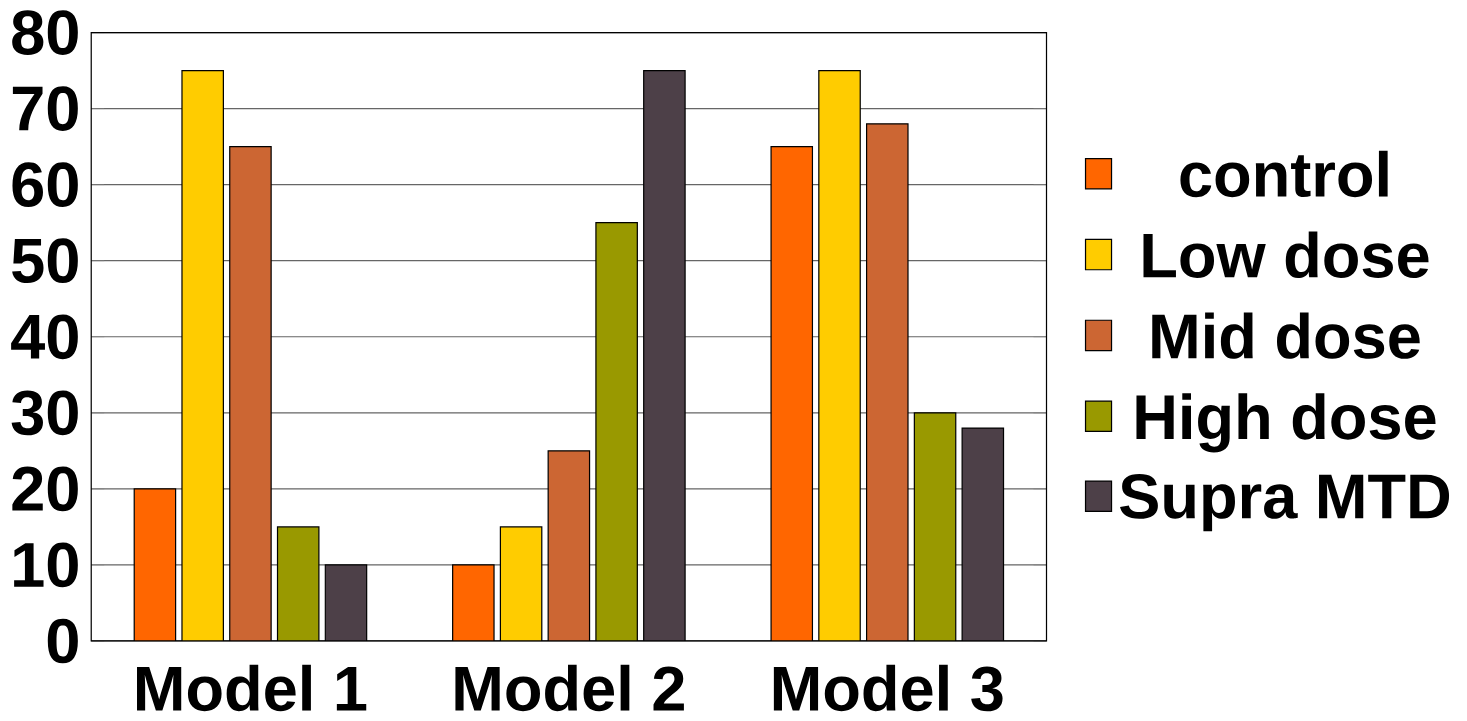 The height and width of the screenshot is (721, 1467). I want to click on legend-label: High dose, so click(1286, 423).